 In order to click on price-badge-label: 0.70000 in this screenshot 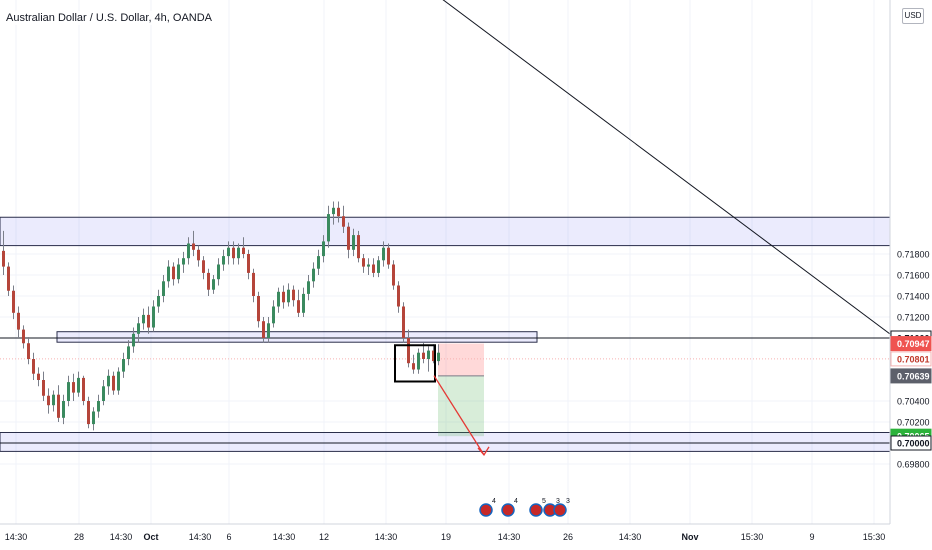, I will do `click(913, 444)`.